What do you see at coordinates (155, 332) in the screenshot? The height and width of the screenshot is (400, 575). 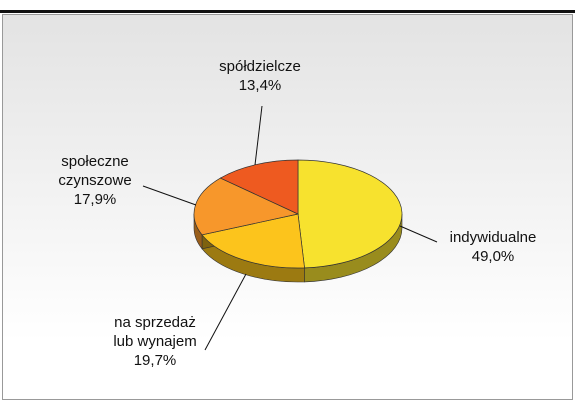 I see `category-label: na sprzedaż lub wynajem` at bounding box center [155, 332].